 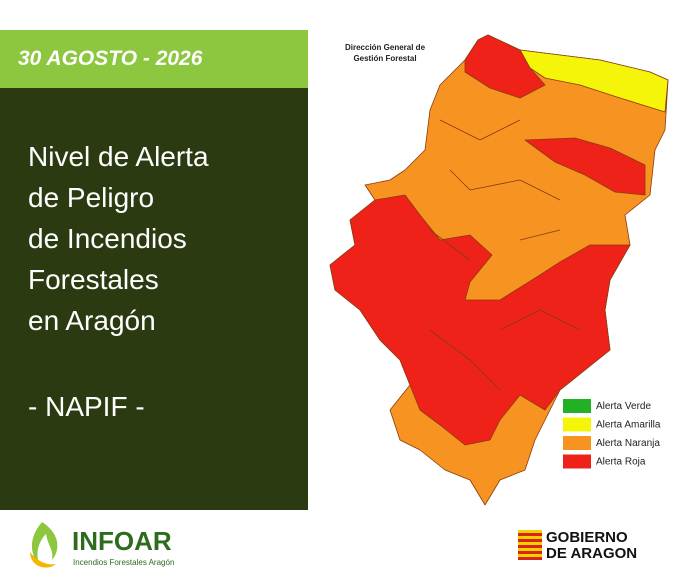 What do you see at coordinates (628, 425) in the screenshot?
I see `legend-label: Alerta Amarilla` at bounding box center [628, 425].